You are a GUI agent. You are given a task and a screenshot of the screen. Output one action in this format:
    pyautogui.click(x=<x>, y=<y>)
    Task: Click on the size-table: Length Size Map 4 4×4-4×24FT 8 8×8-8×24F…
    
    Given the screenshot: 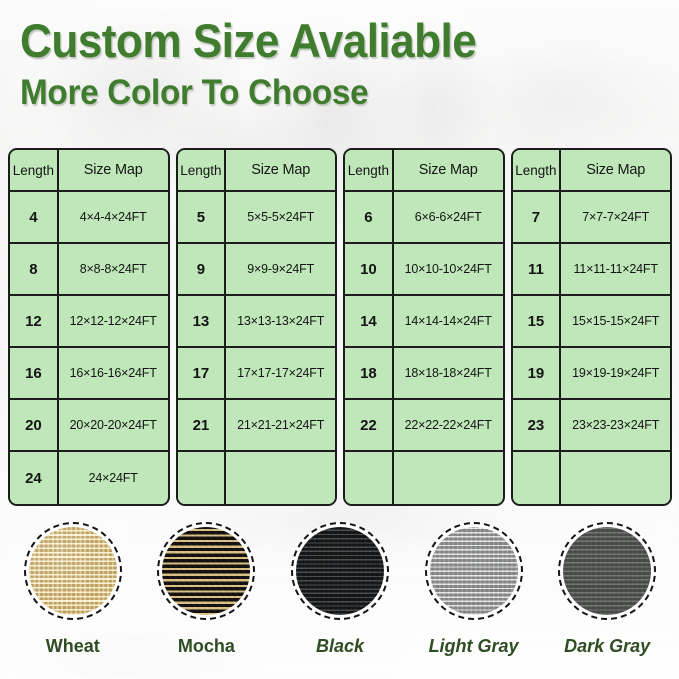 What is the action you would take?
    pyautogui.click(x=89, y=327)
    